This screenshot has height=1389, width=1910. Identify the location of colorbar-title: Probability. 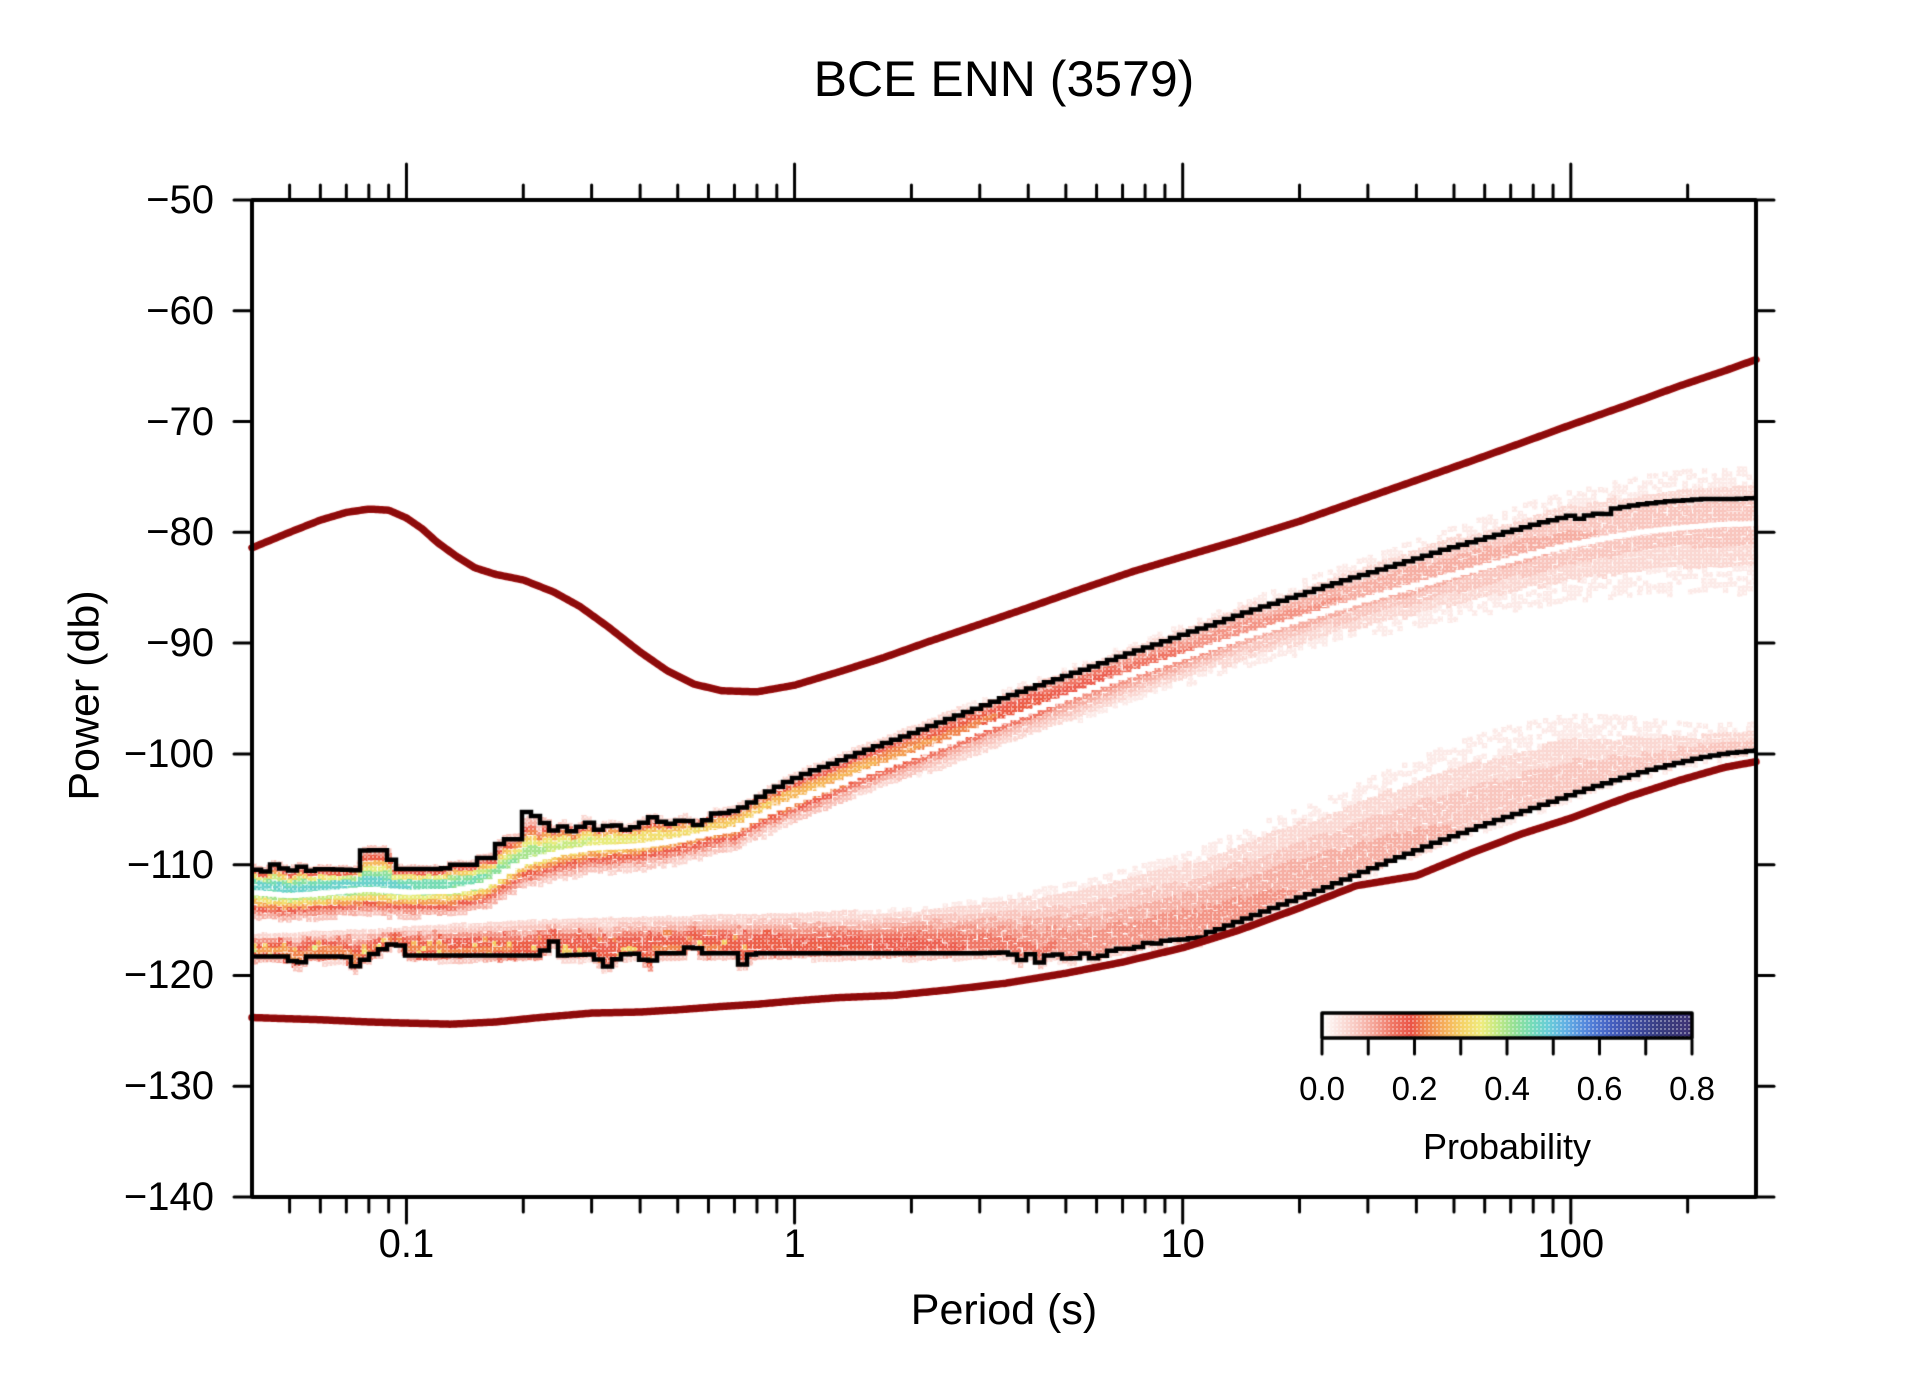
(1507, 1146).